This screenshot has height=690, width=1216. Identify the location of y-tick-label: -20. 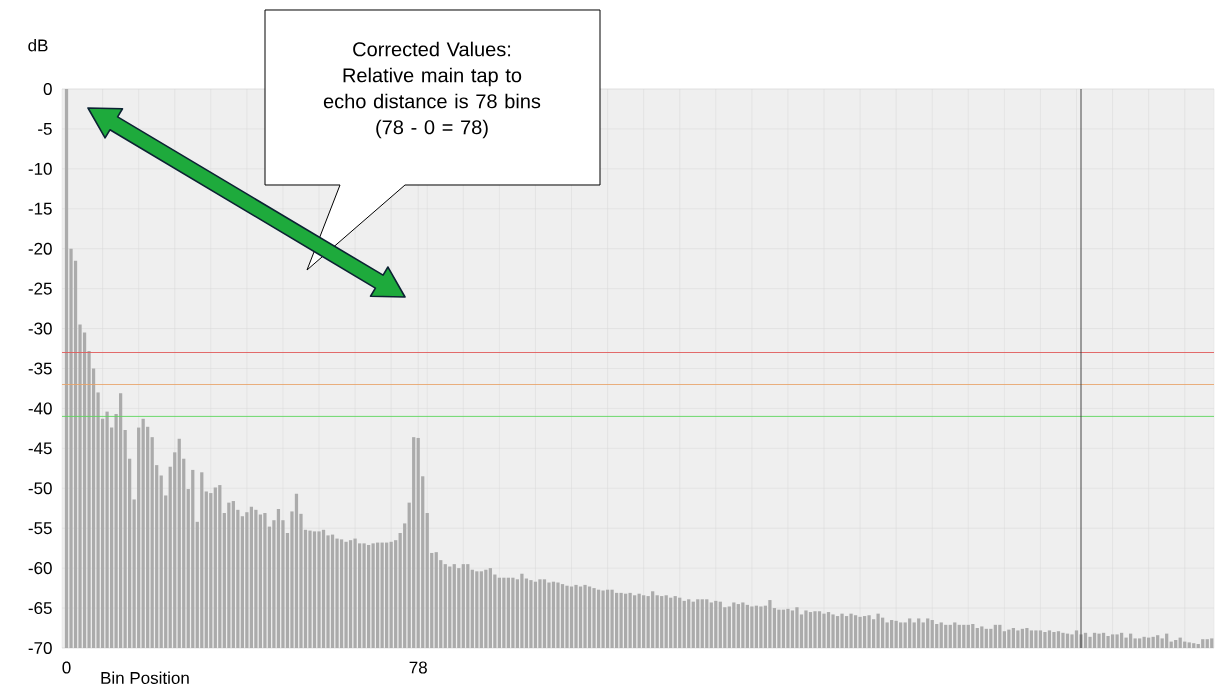
(40, 248).